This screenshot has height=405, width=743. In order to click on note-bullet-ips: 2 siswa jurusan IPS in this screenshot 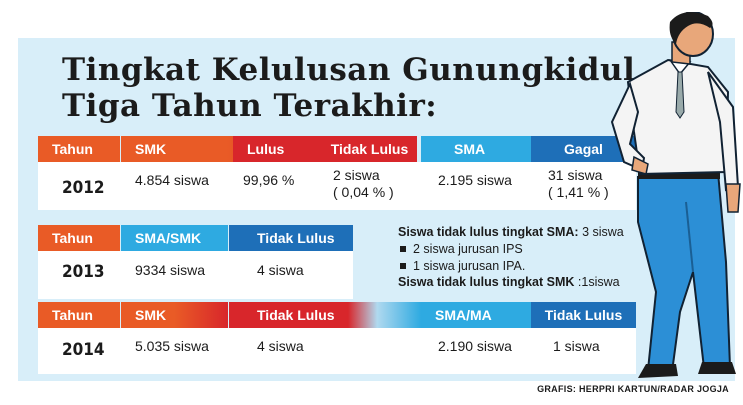, I will do `click(460, 249)`.